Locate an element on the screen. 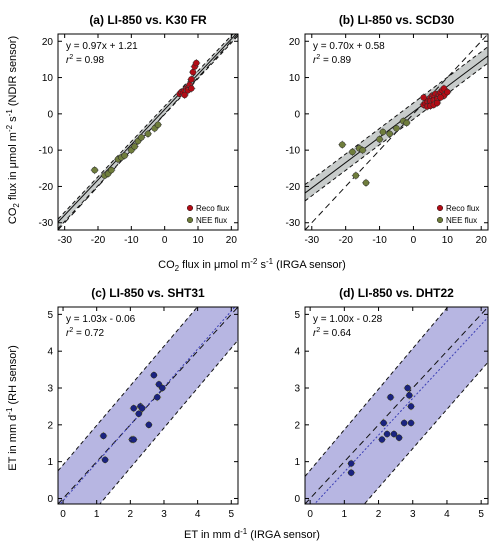 The image size is (500, 546). x-tick-label: 5 is located at coordinates (481, 514).